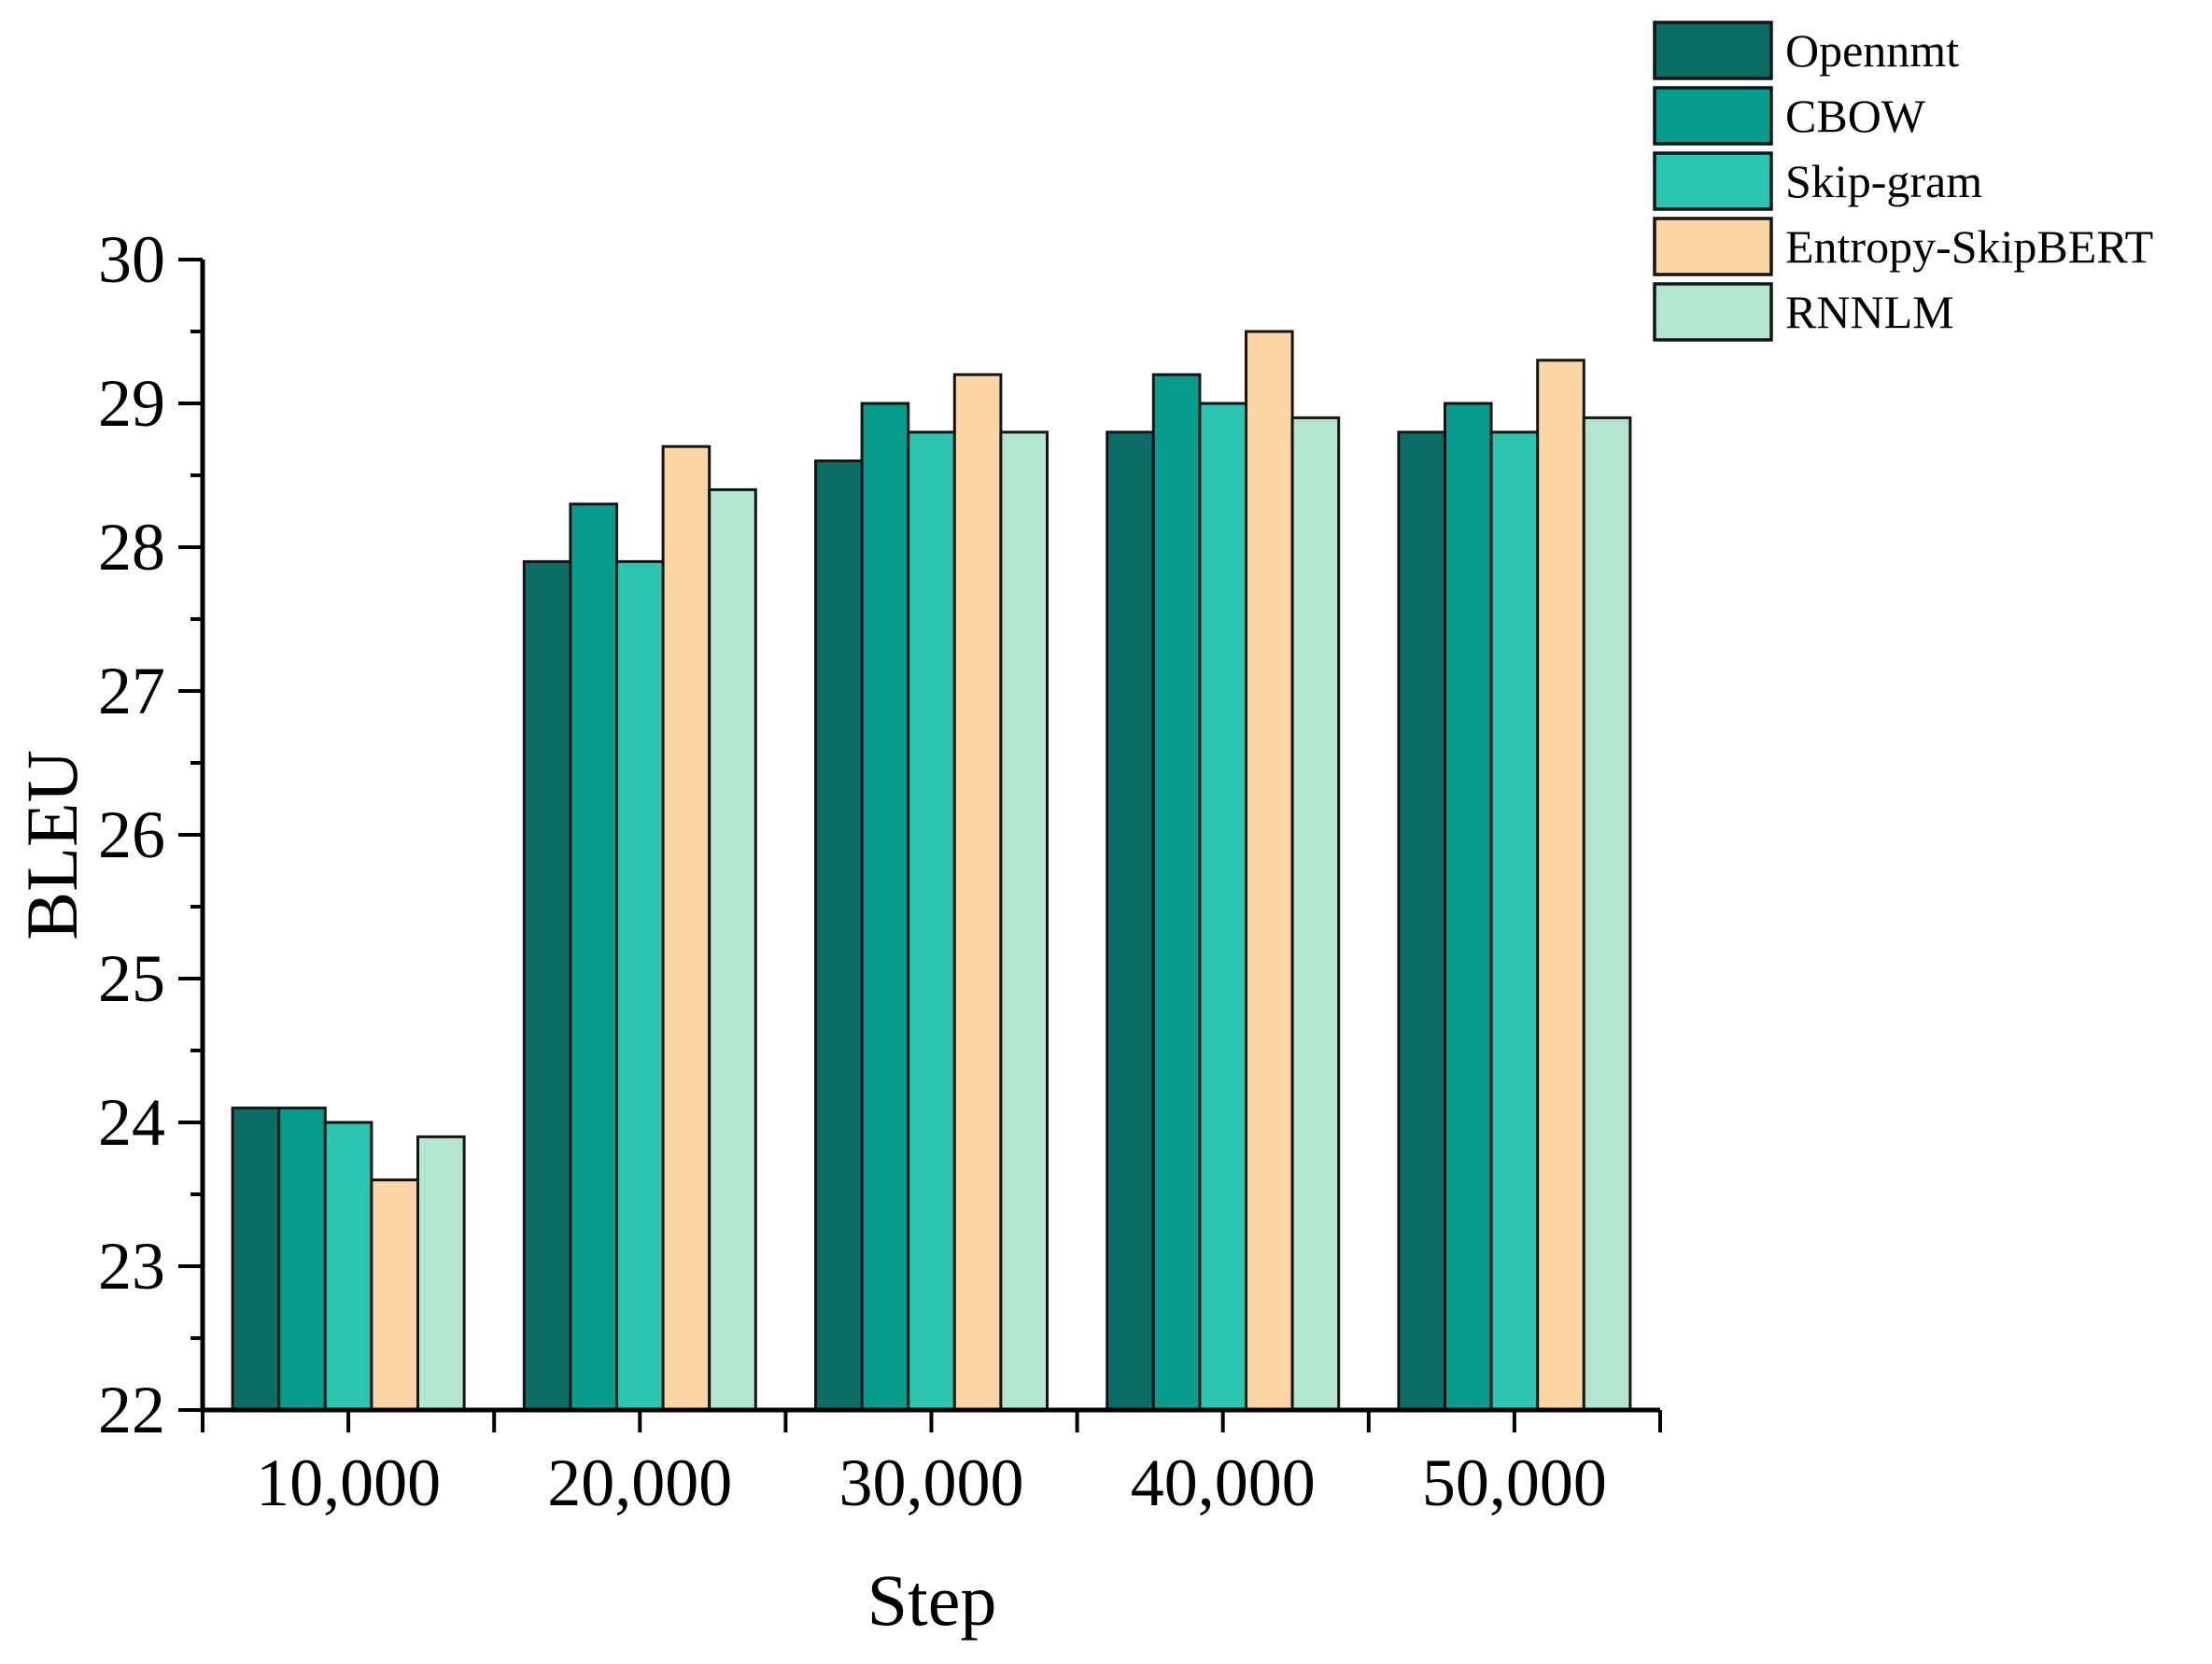 The image size is (2212, 1664). Describe the element at coordinates (1269, 871) in the screenshot. I see `bar-Entropy-SkipBERT-40,000` at that location.